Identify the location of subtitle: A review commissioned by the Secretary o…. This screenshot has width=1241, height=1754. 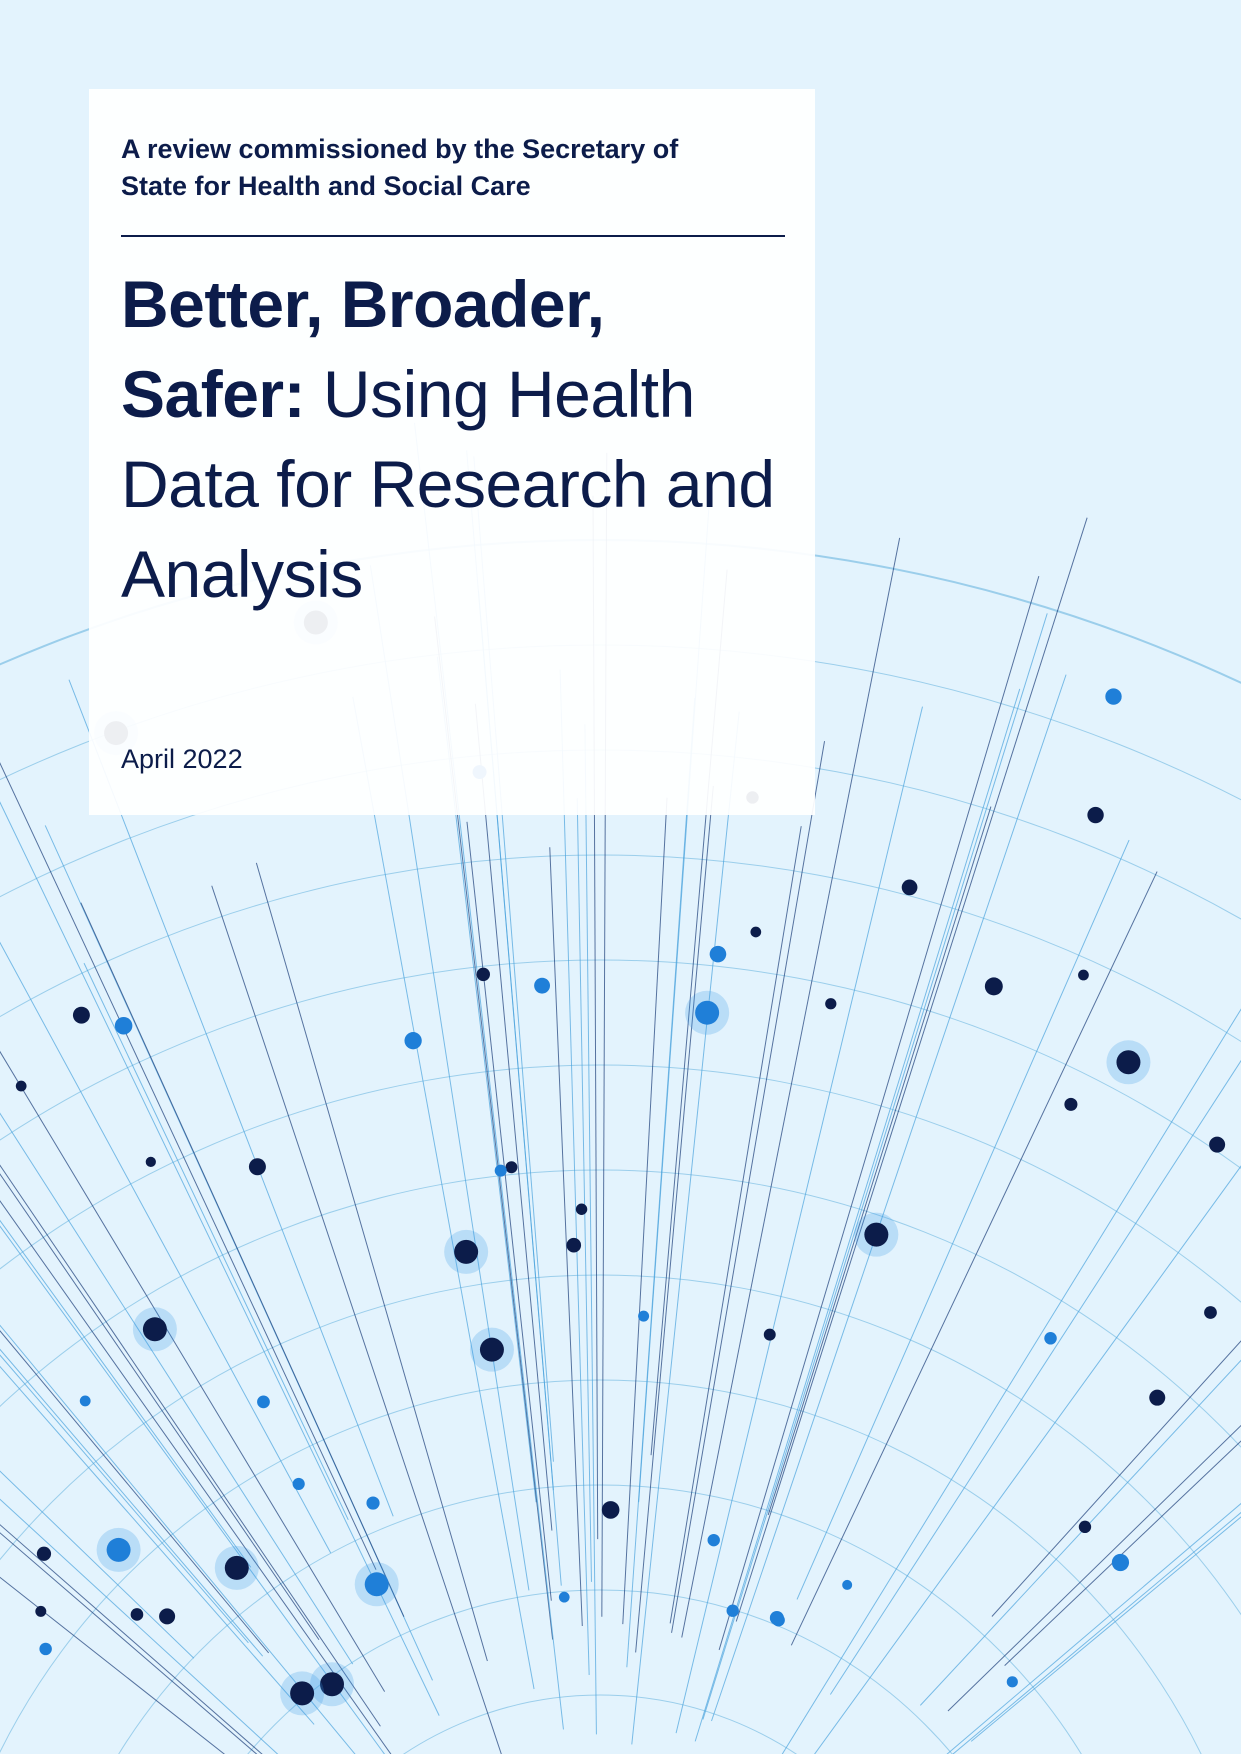
(400, 167).